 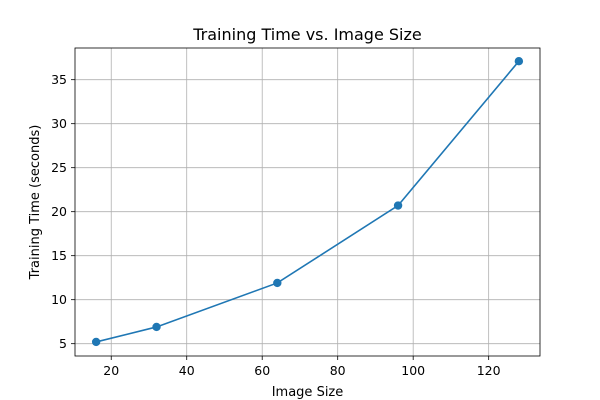 I want to click on y-tick-label: 5, so click(x=63, y=343).